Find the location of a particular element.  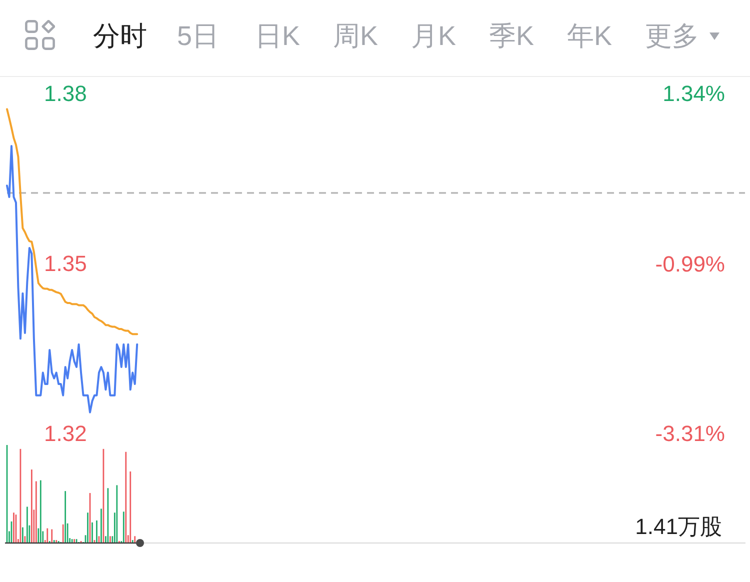

text: 年K is located at coordinates (589, 36).